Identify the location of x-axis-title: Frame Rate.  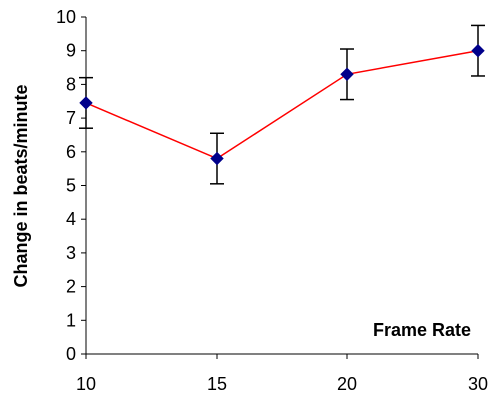
(422, 330).